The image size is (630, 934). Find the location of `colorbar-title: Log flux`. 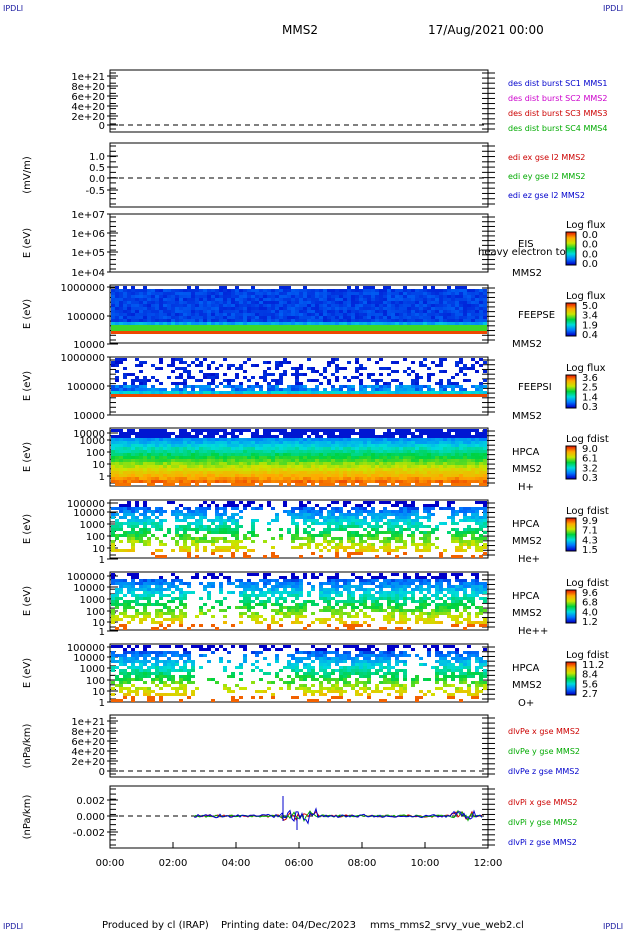

colorbar-title: Log flux is located at coordinates (586, 296).